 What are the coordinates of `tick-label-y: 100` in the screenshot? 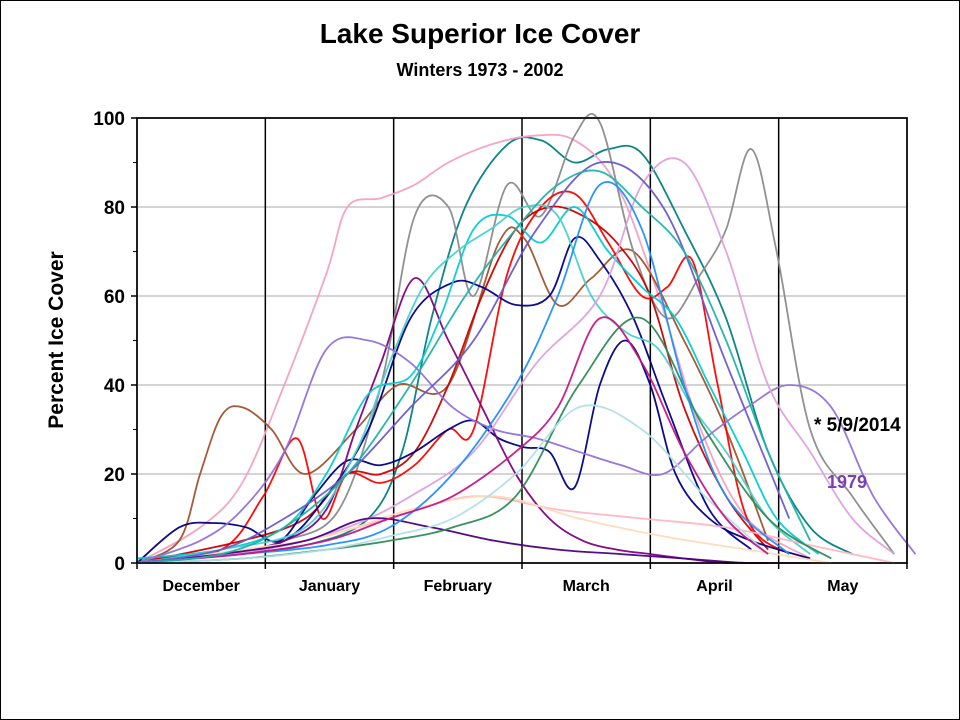 It's located at (109, 119).